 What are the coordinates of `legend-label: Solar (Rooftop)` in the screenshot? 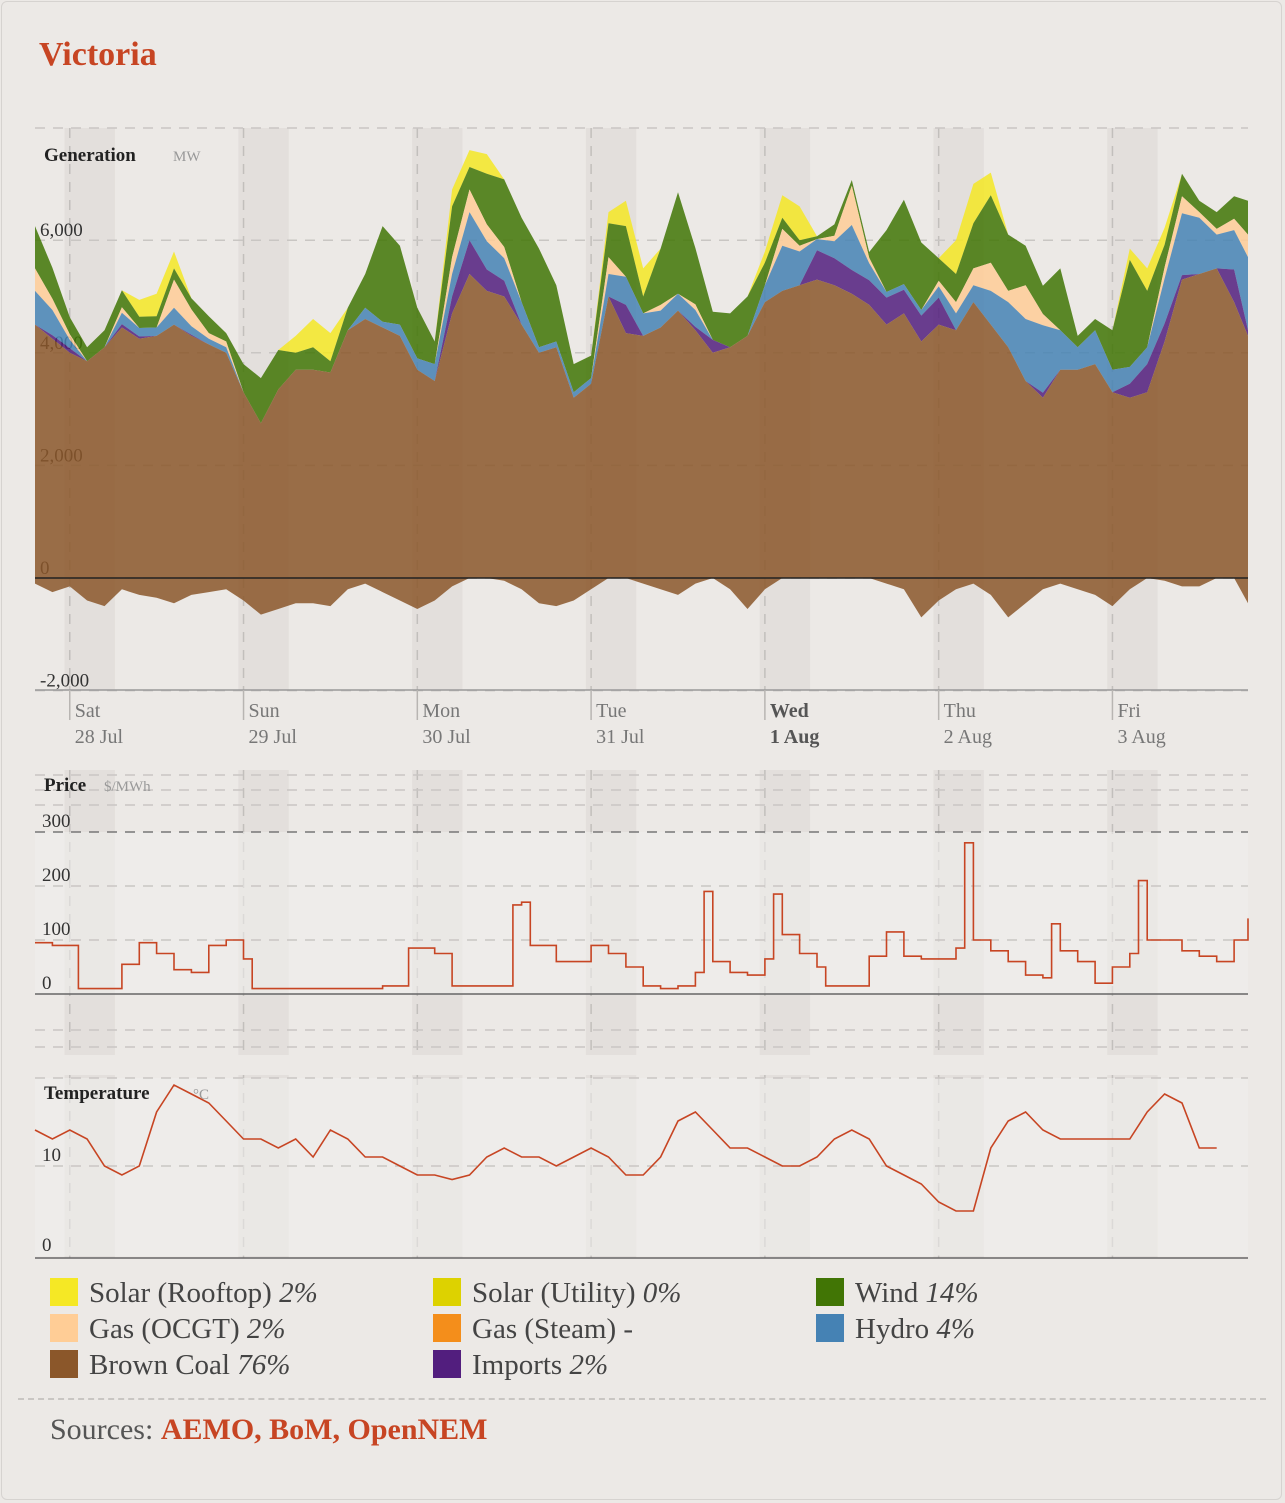 It's located at (184, 1293).